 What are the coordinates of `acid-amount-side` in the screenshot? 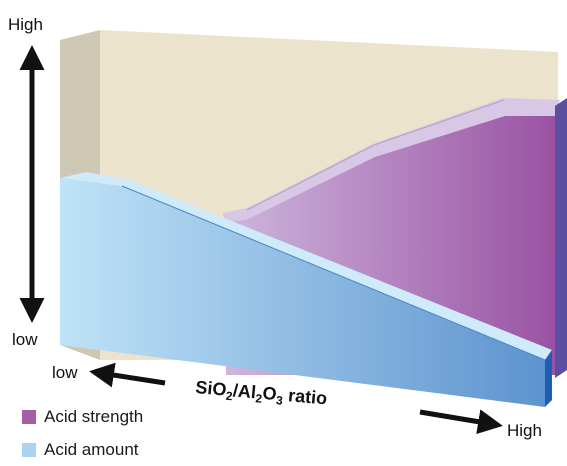 It's located at (548, 378).